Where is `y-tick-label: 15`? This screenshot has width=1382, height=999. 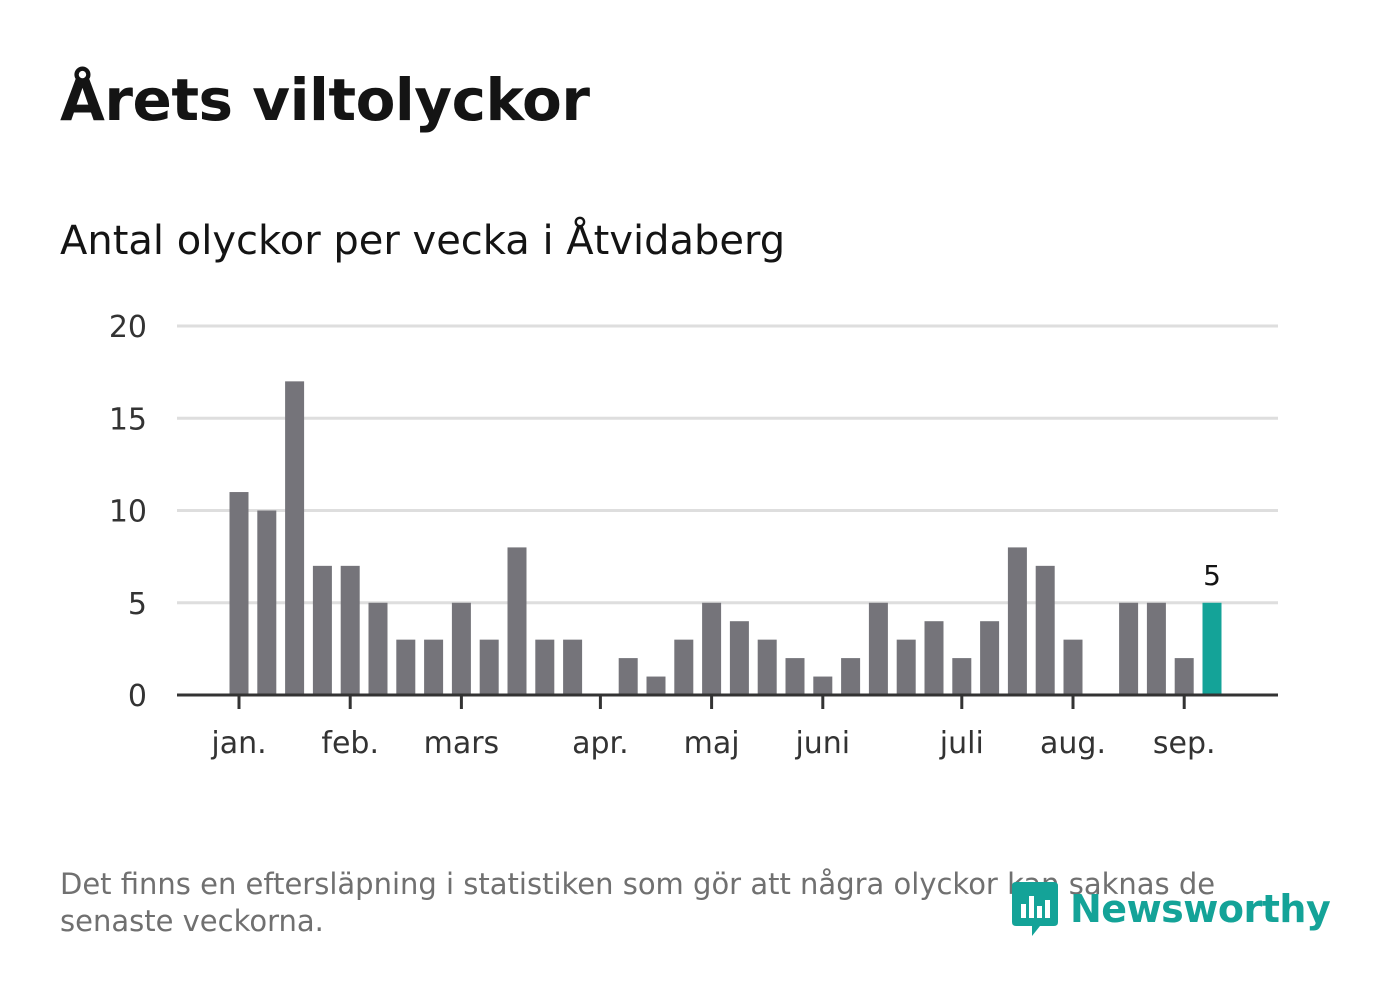
y-tick-label: 15 is located at coordinates (128, 419).